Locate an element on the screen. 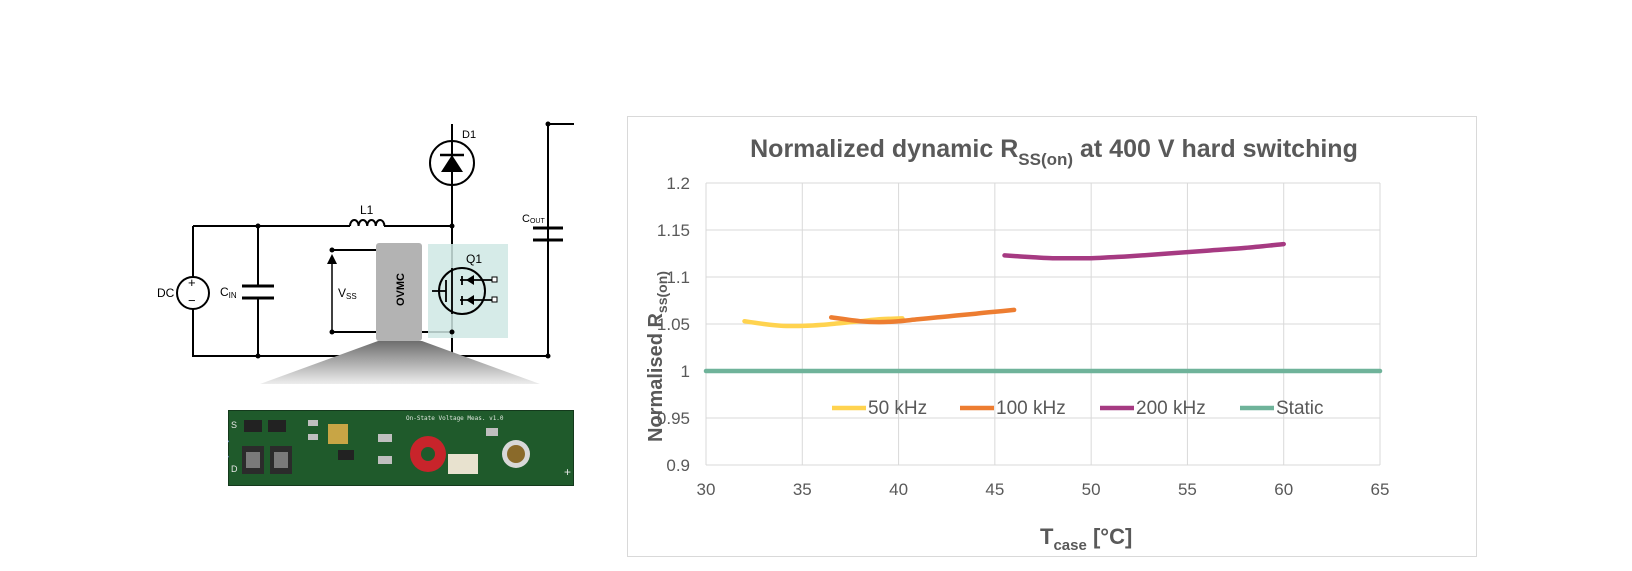 This screenshot has width=1632, height=571. q1-pin-top is located at coordinates (494, 279).